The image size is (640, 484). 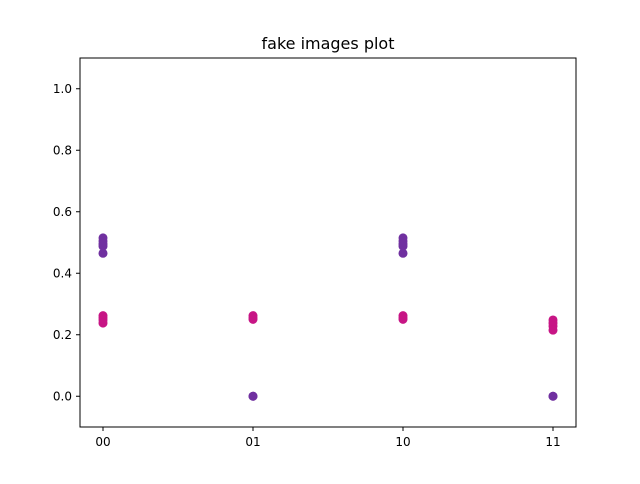 I want to click on y-tick-label: 1.0, so click(x=62, y=89).